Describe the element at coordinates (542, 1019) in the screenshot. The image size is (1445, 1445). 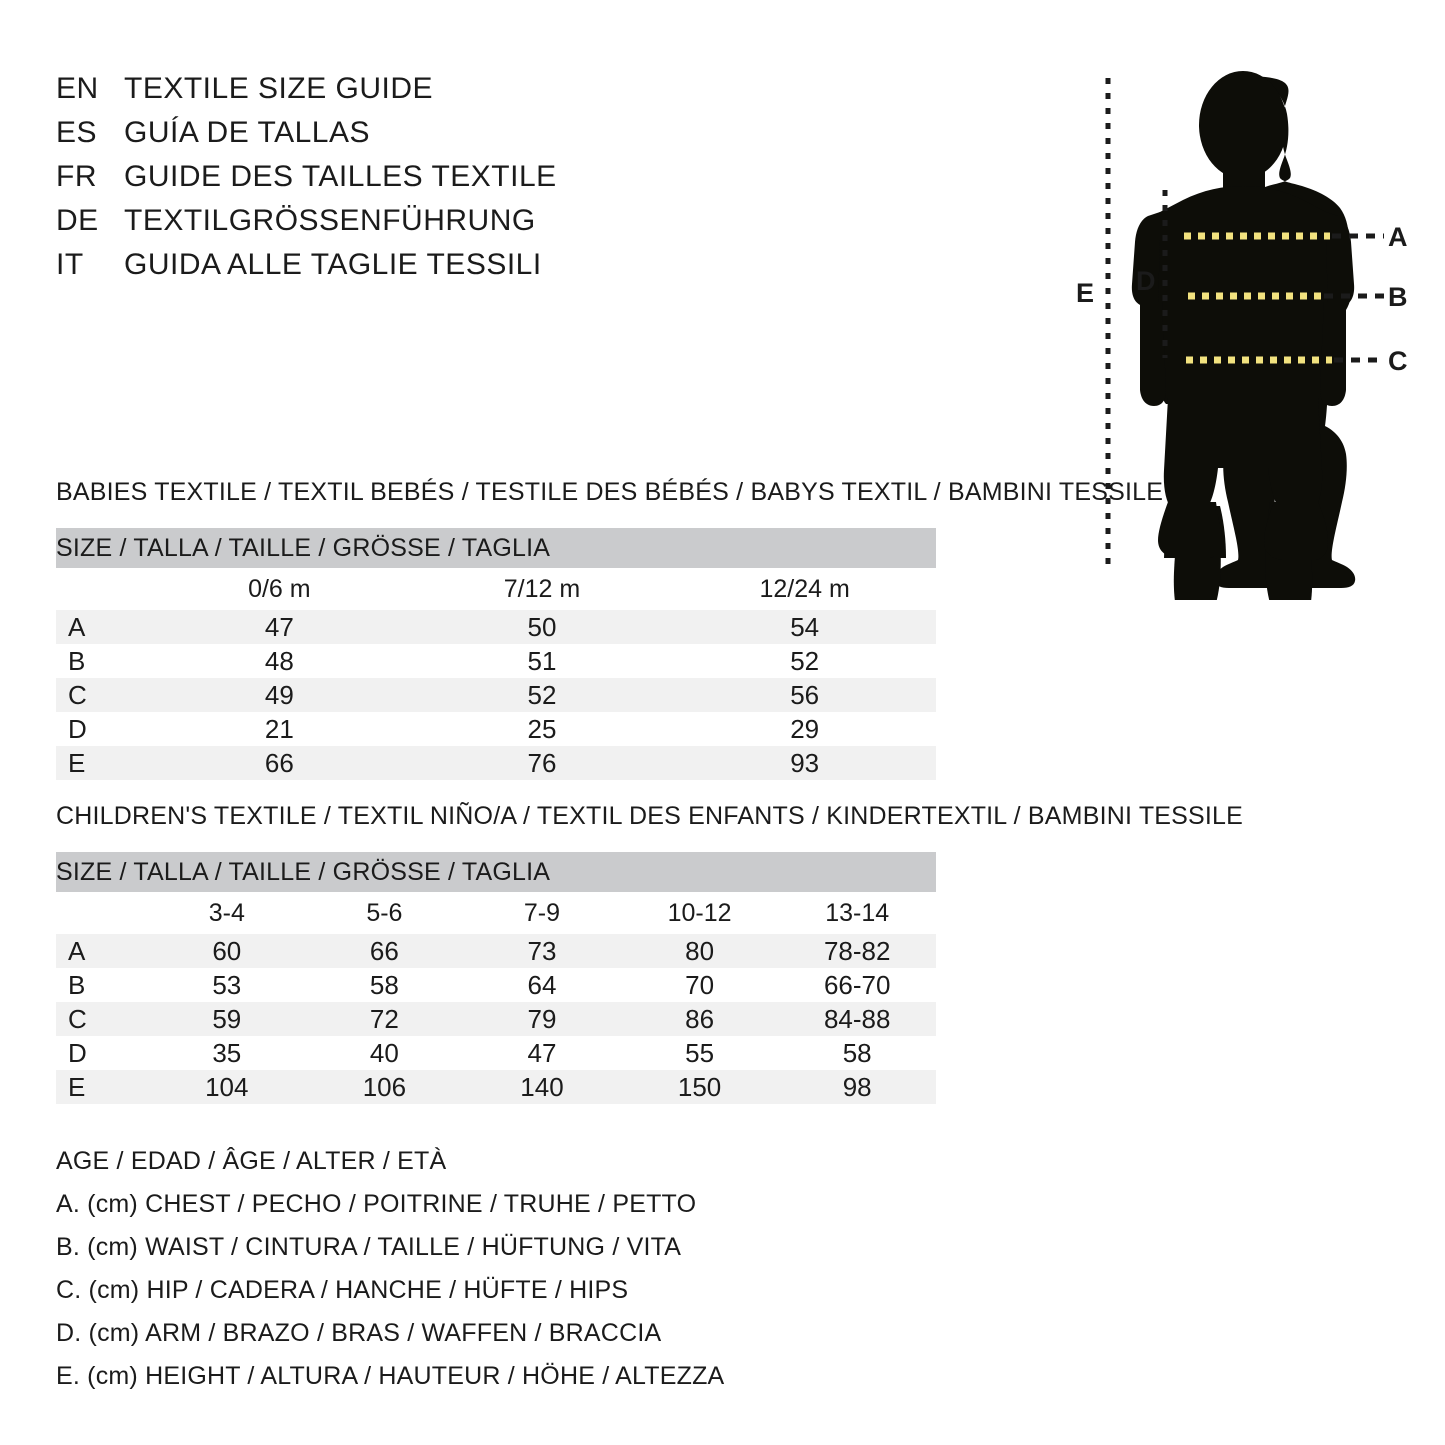
I see `cell-value: 79` at that location.